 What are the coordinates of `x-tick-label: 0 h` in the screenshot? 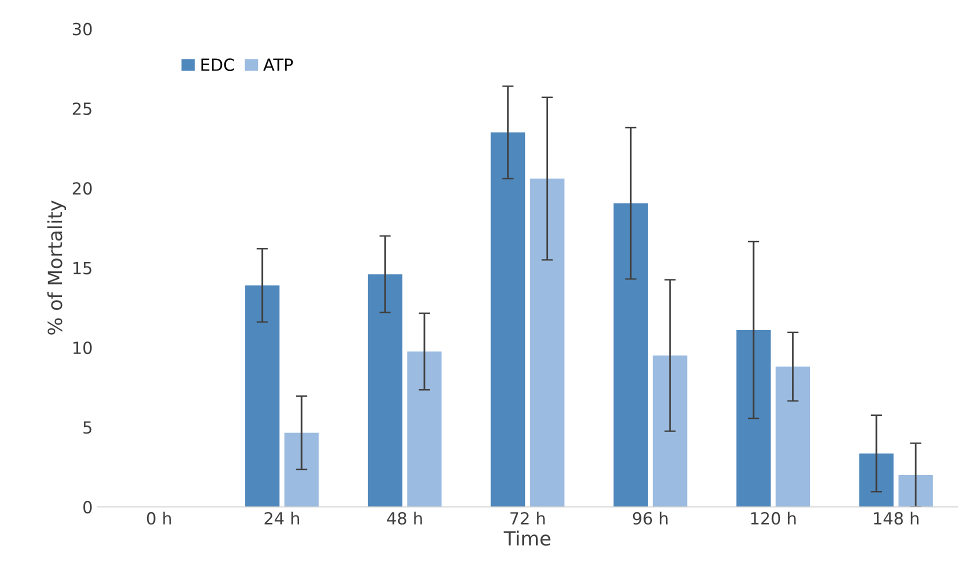 It's located at (158, 518).